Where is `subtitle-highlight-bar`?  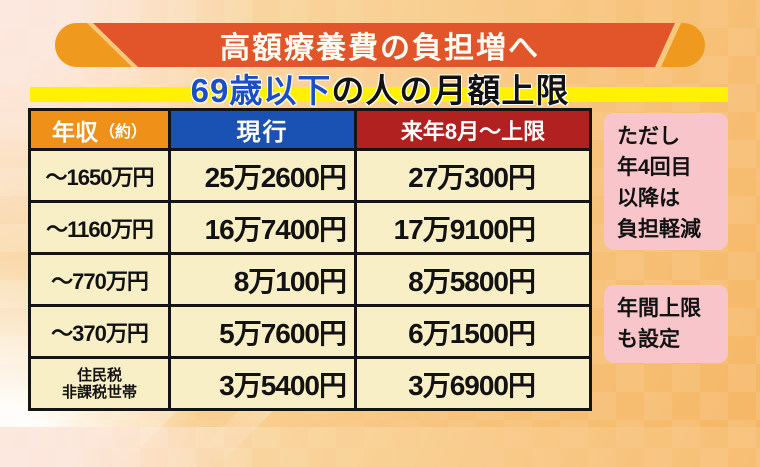 subtitle-highlight-bar is located at coordinates (379, 94).